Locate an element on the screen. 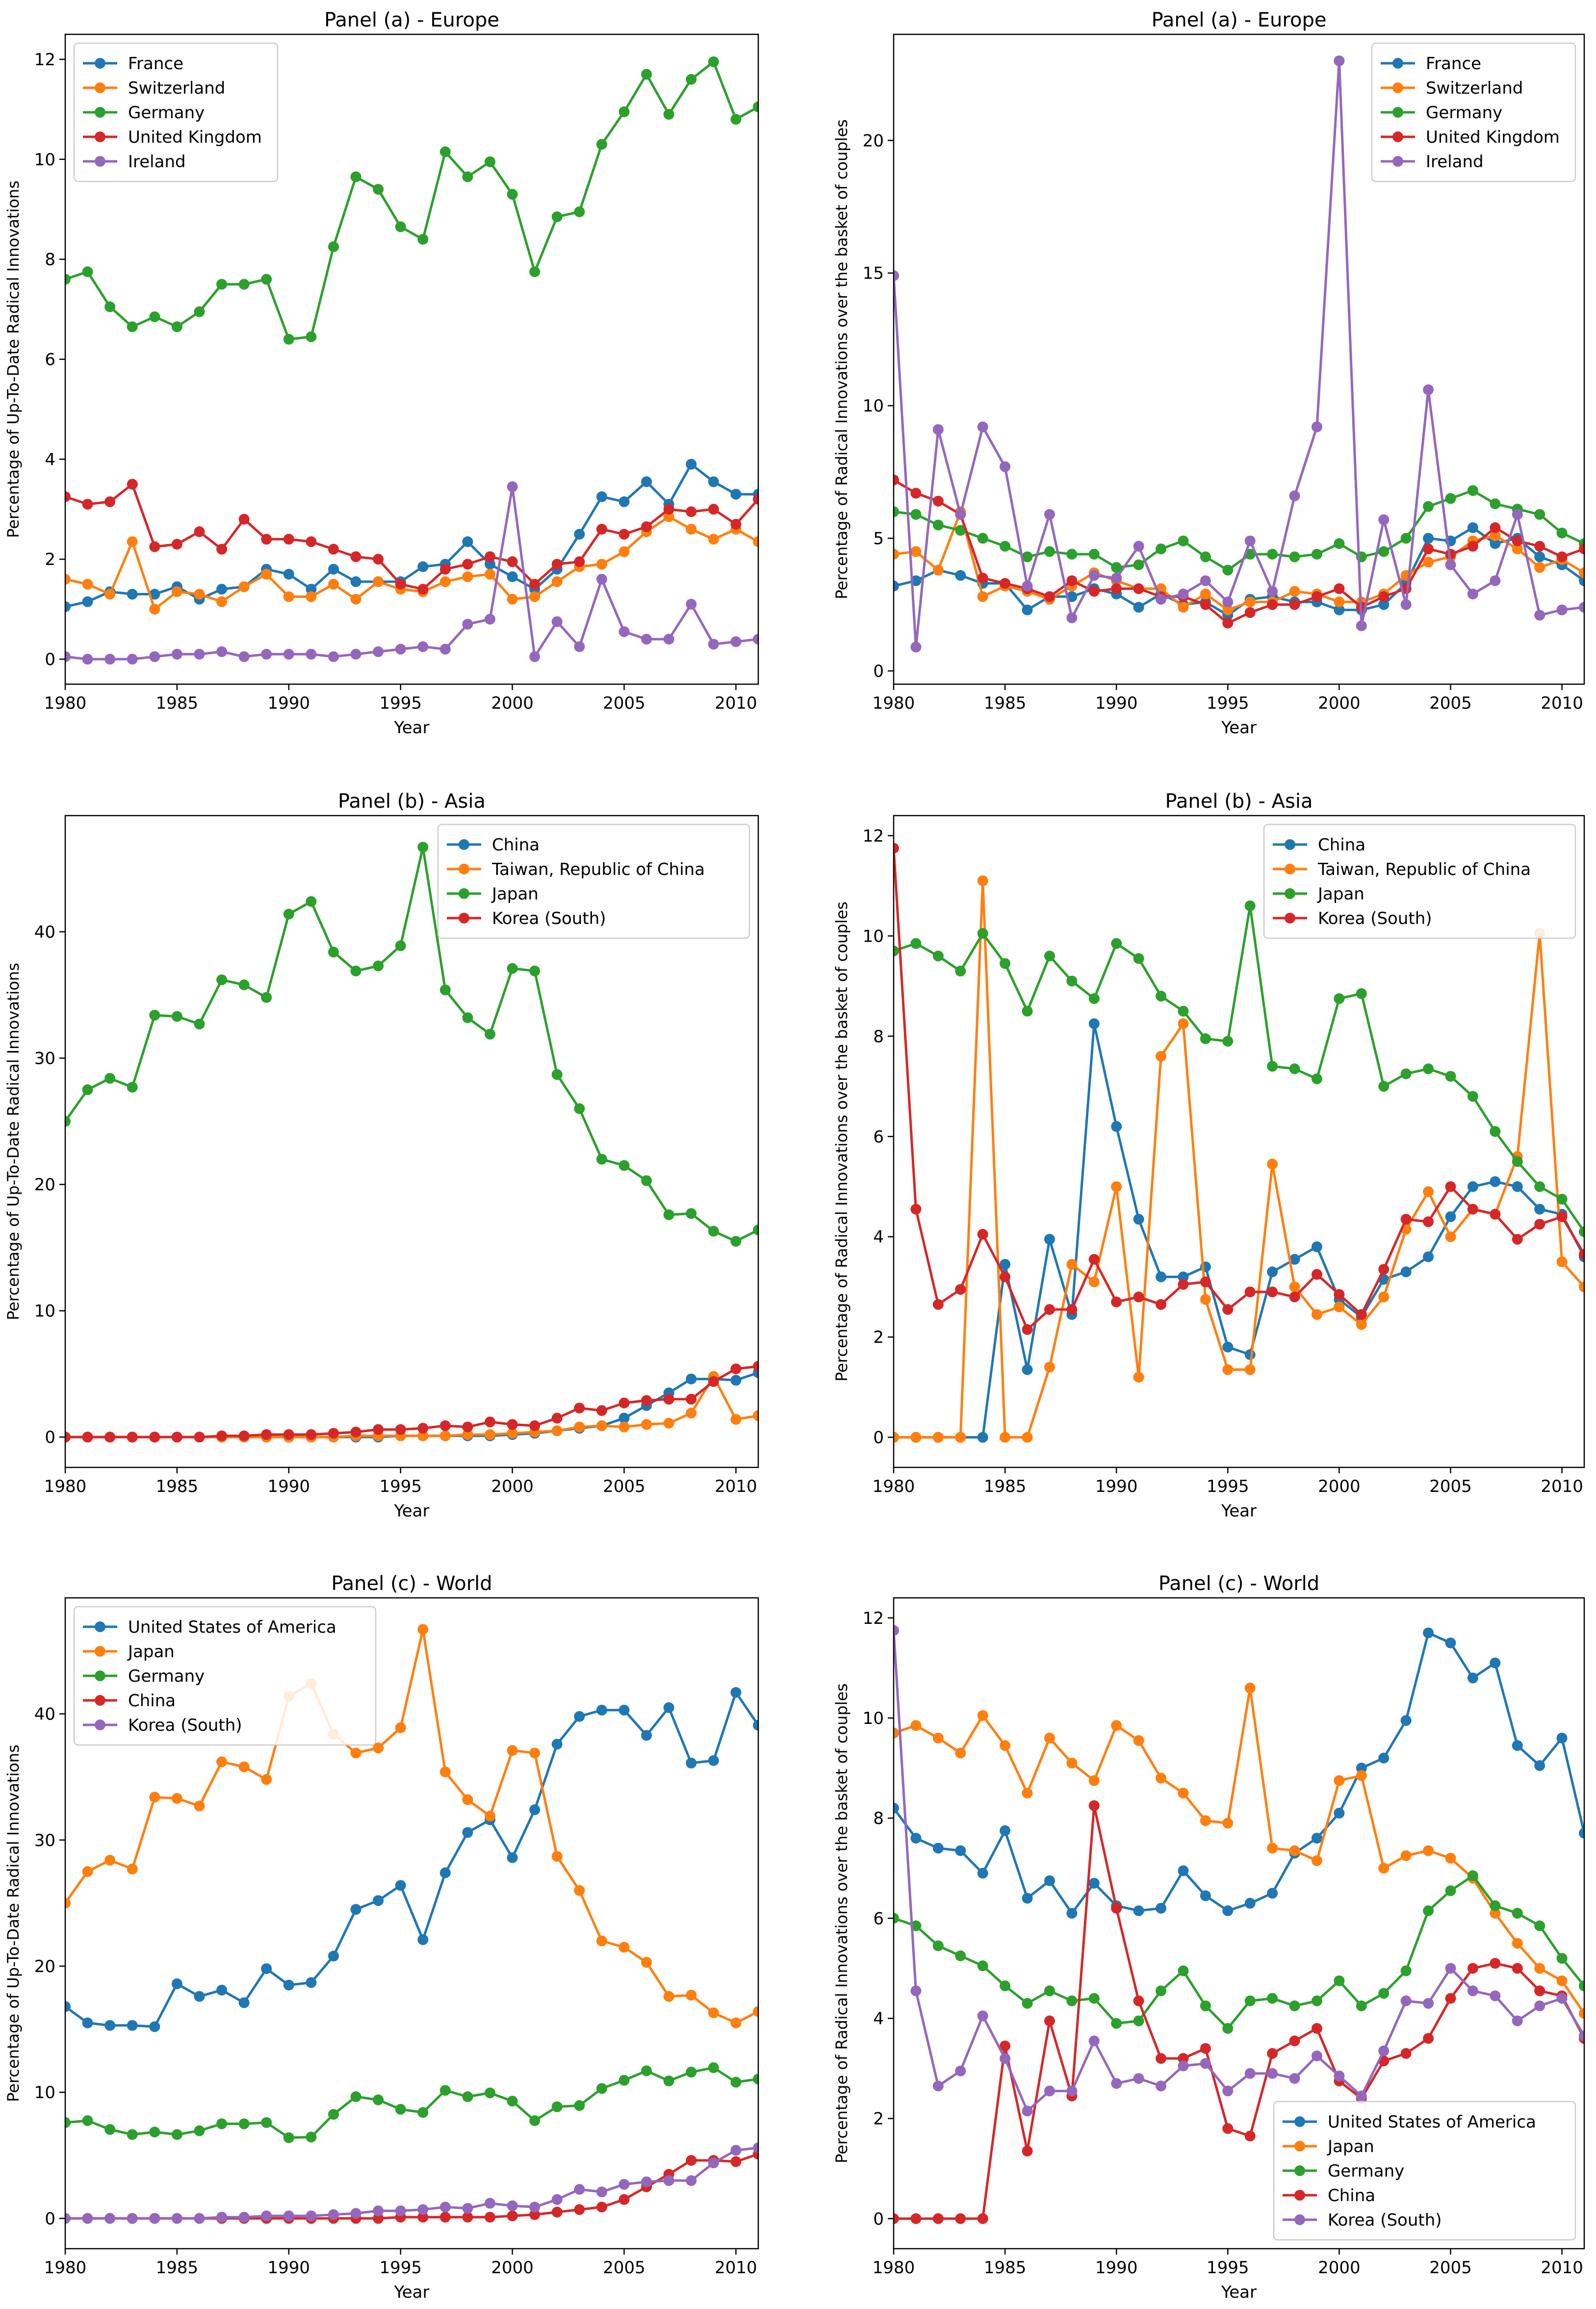 Image resolution: width=1596 pixels, height=2309 pixels. chart-title: Panel (a) - Europe is located at coordinates (411, 20).